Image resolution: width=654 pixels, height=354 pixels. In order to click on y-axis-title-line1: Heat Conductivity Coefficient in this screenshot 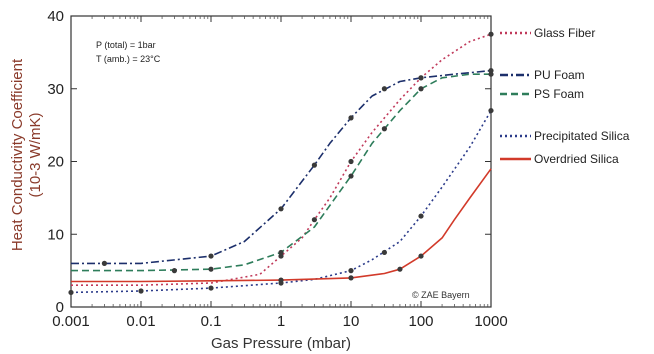, I will do `click(17, 154)`.